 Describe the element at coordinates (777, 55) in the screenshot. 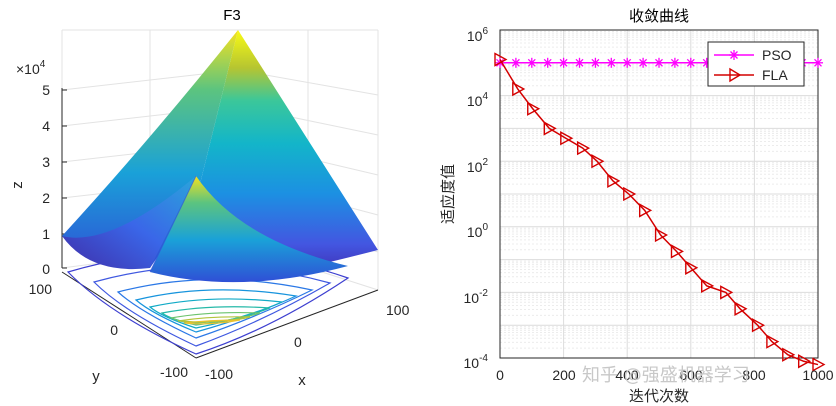

I see `legend-label-pso: PSO` at that location.